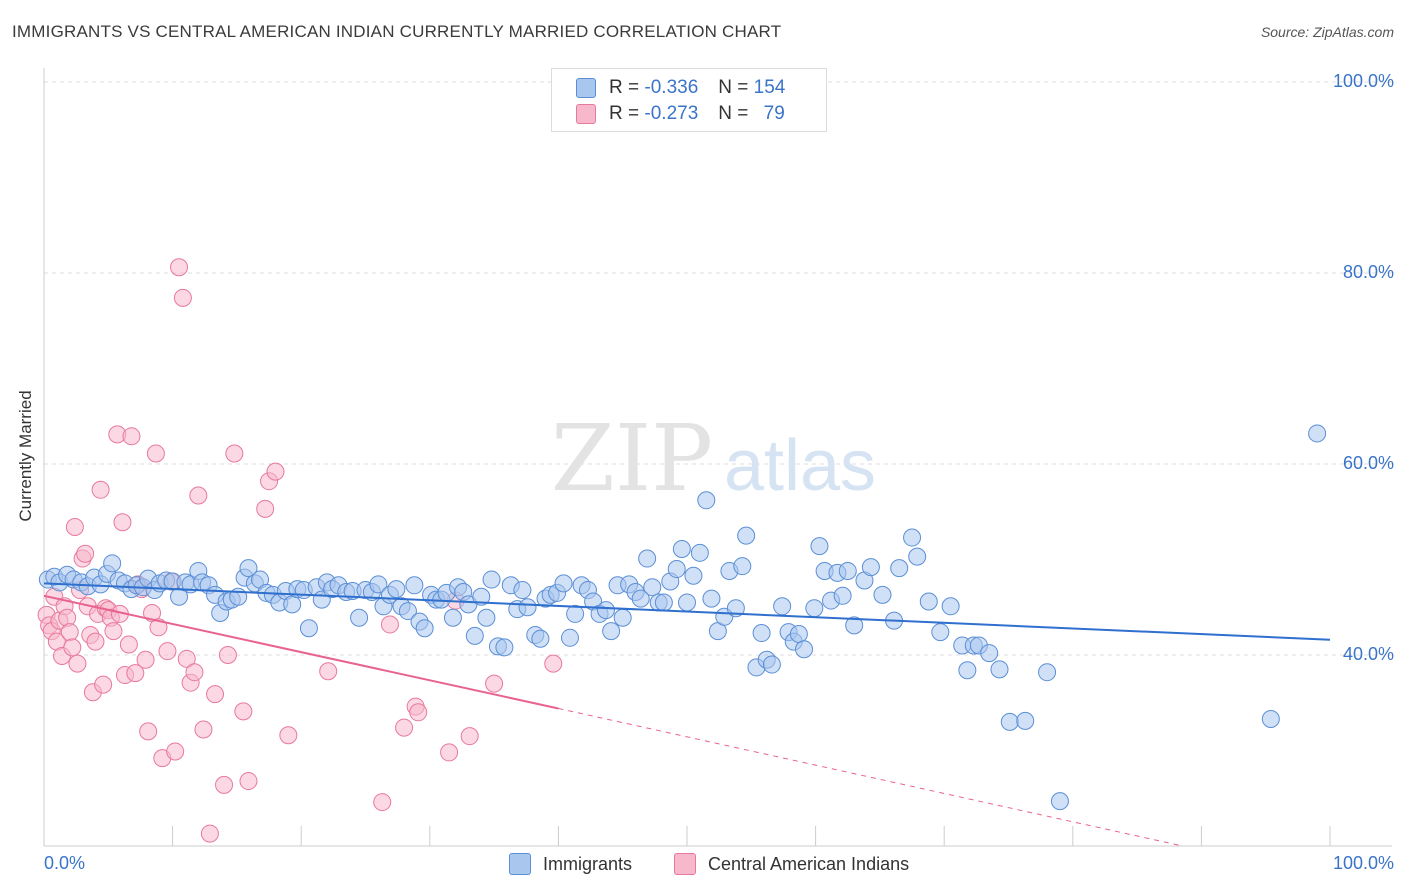 The image size is (1406, 892). Describe the element at coordinates (1368, 654) in the screenshot. I see `y-tick-label: 40.0%` at that location.